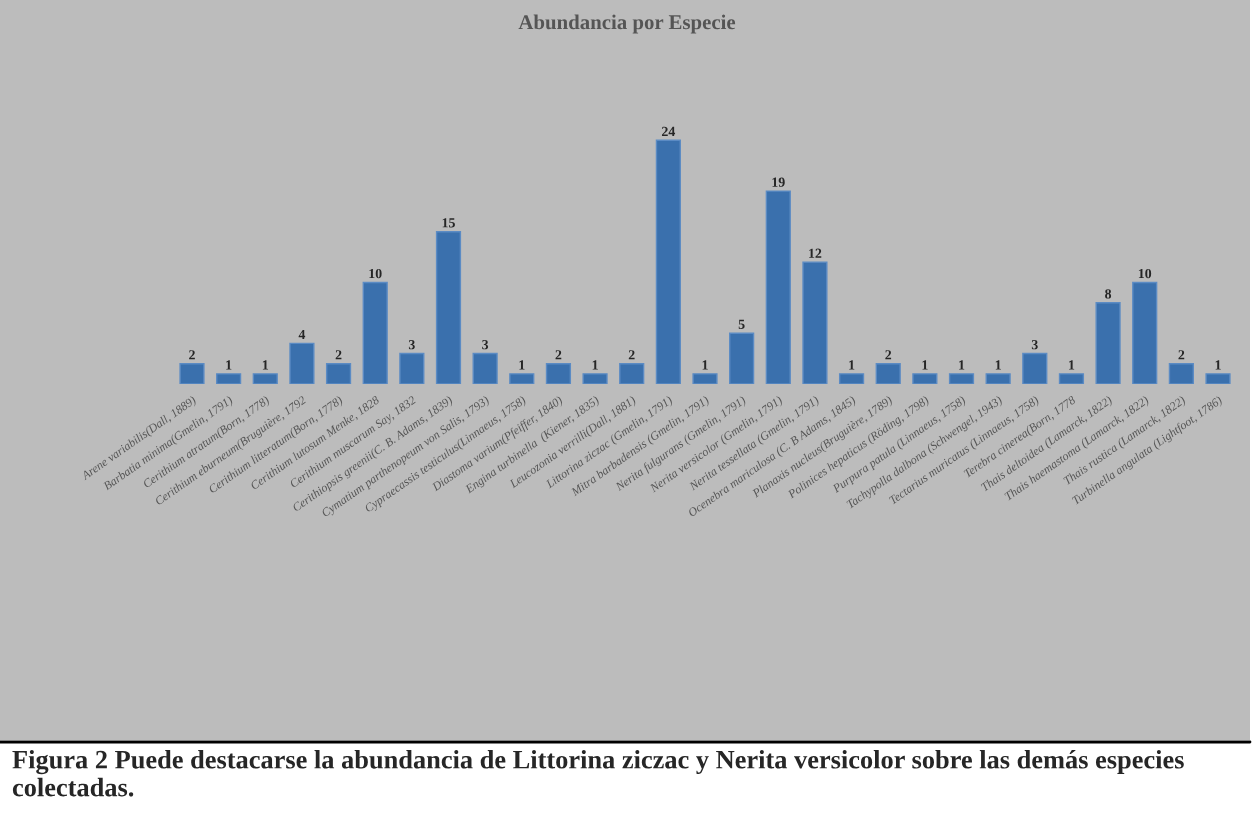 The image size is (1254, 814). Describe the element at coordinates (627, 24) in the screenshot. I see `chart-title: Abundancia por Especie` at that location.